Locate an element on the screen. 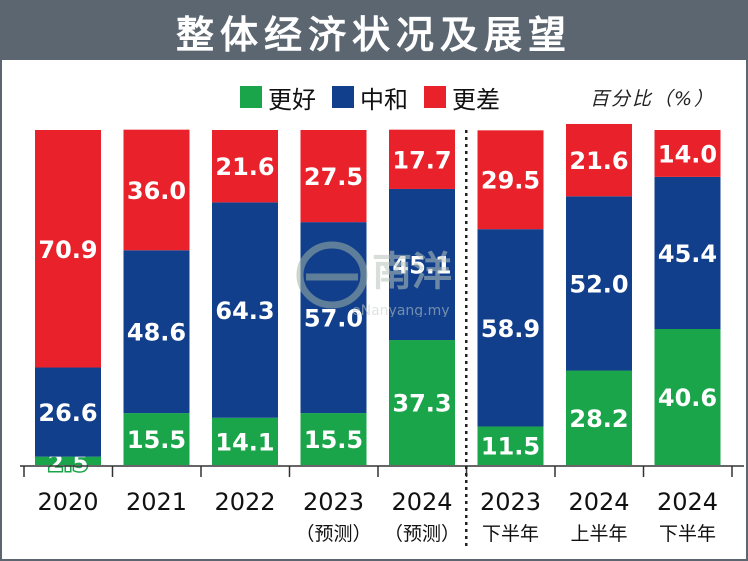  x-tick-label-4: 2024 is located at coordinates (421, 502).